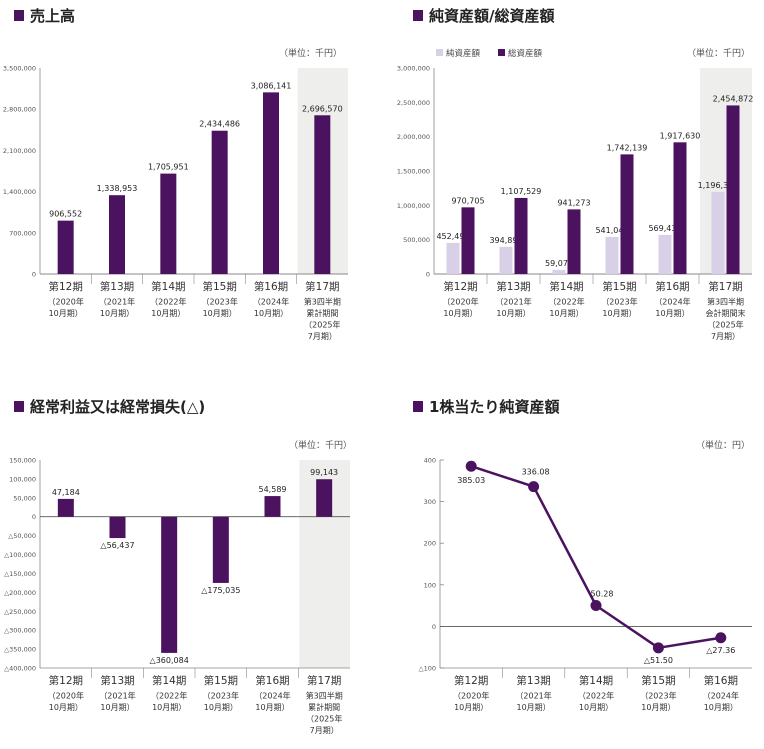 The image size is (764, 749). What do you see at coordinates (658, 696) in the screenshot?
I see `bps-category-label: （2023年` at bounding box center [658, 696].